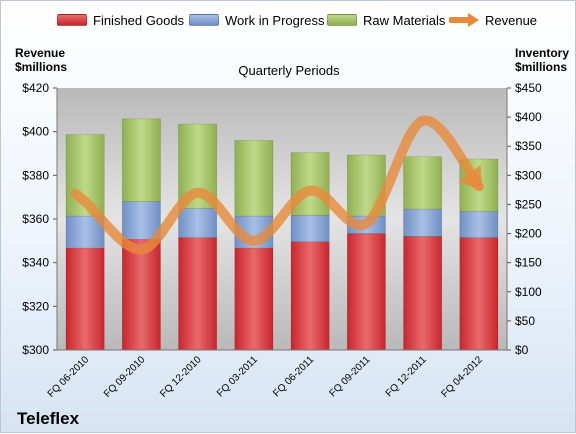 This screenshot has width=576, height=434. I want to click on right-axis-tick-label: $200, so click(528, 234).